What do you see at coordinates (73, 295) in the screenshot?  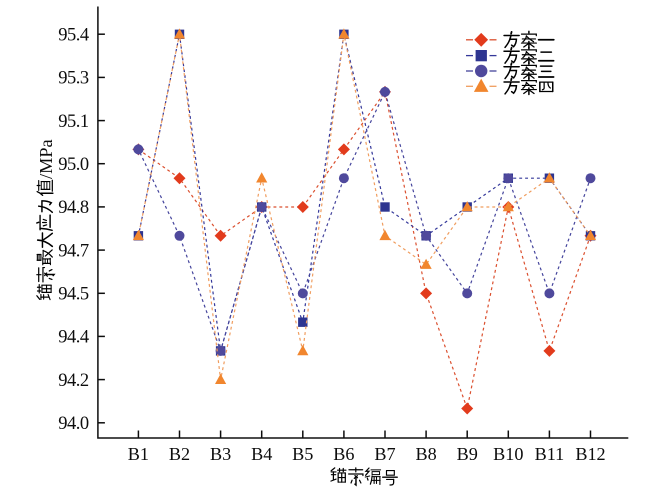 I see `svg-text: 94.5` at bounding box center [73, 295].